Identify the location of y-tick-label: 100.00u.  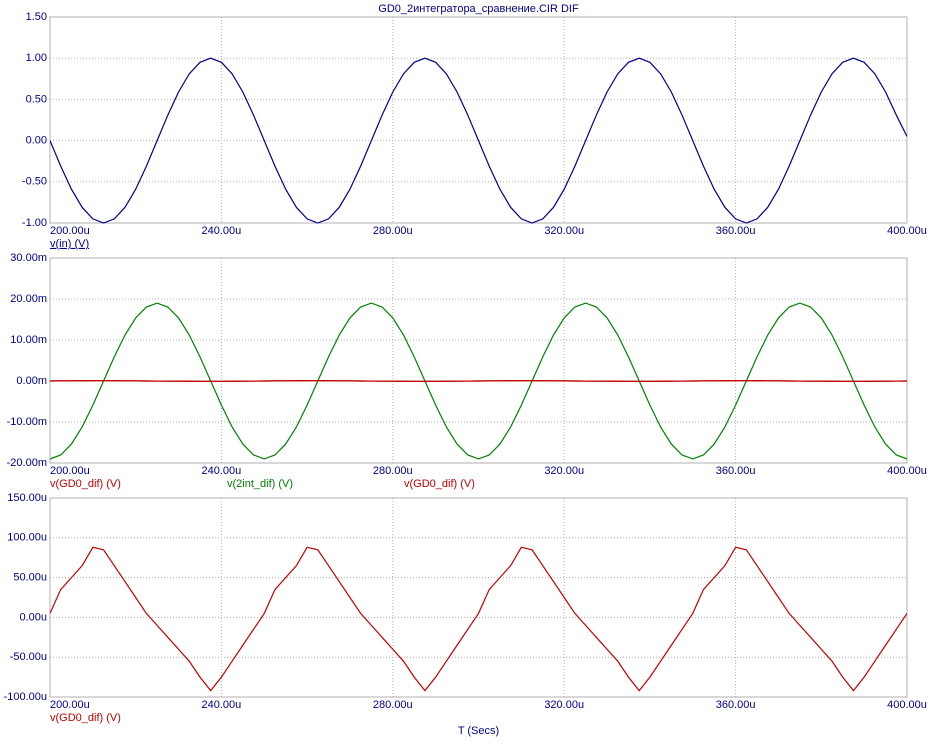
(27, 538).